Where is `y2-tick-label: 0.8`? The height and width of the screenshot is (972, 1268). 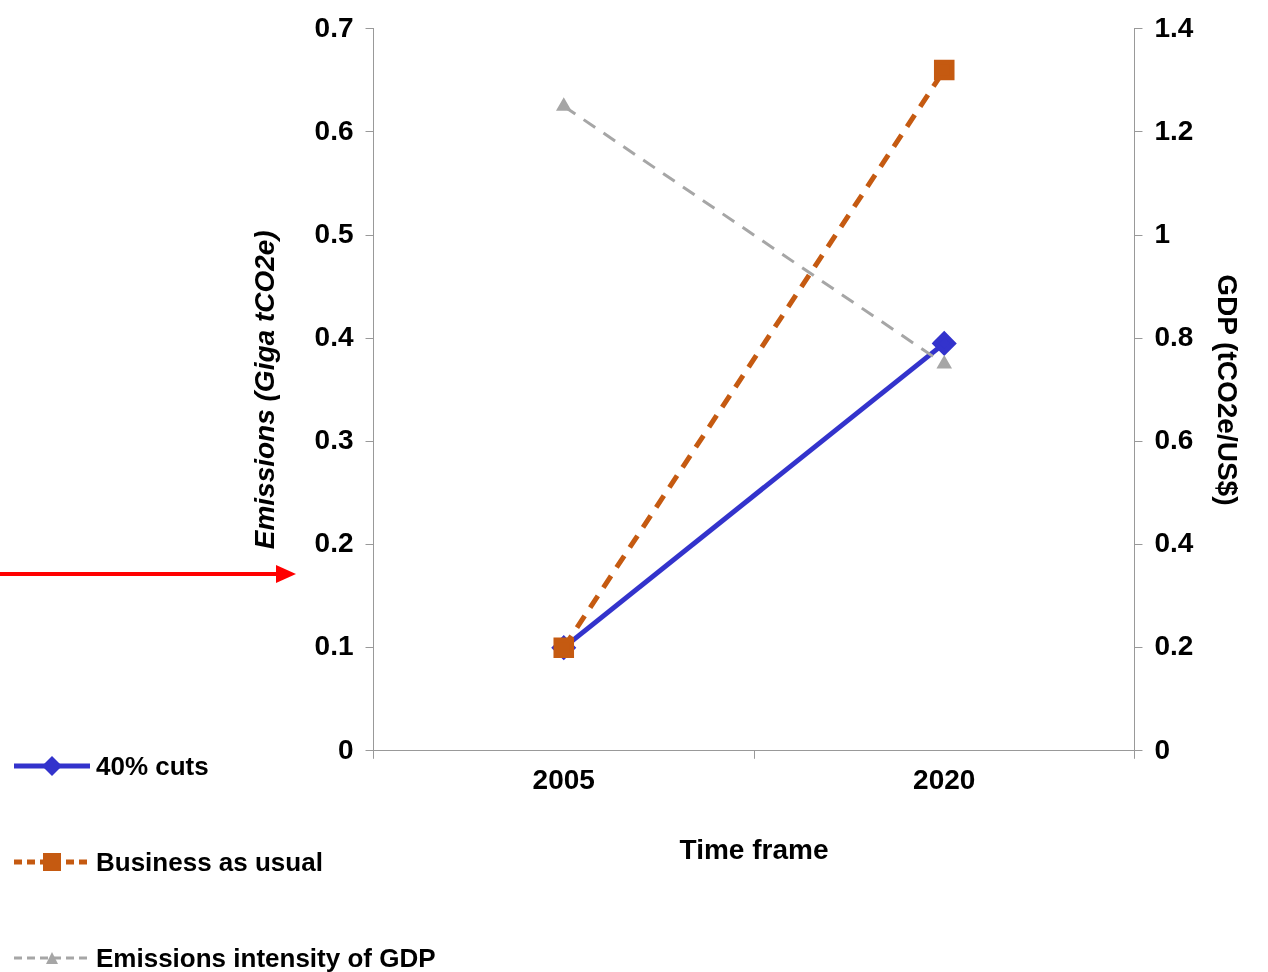
y2-tick-label: 0.8 is located at coordinates (1174, 336).